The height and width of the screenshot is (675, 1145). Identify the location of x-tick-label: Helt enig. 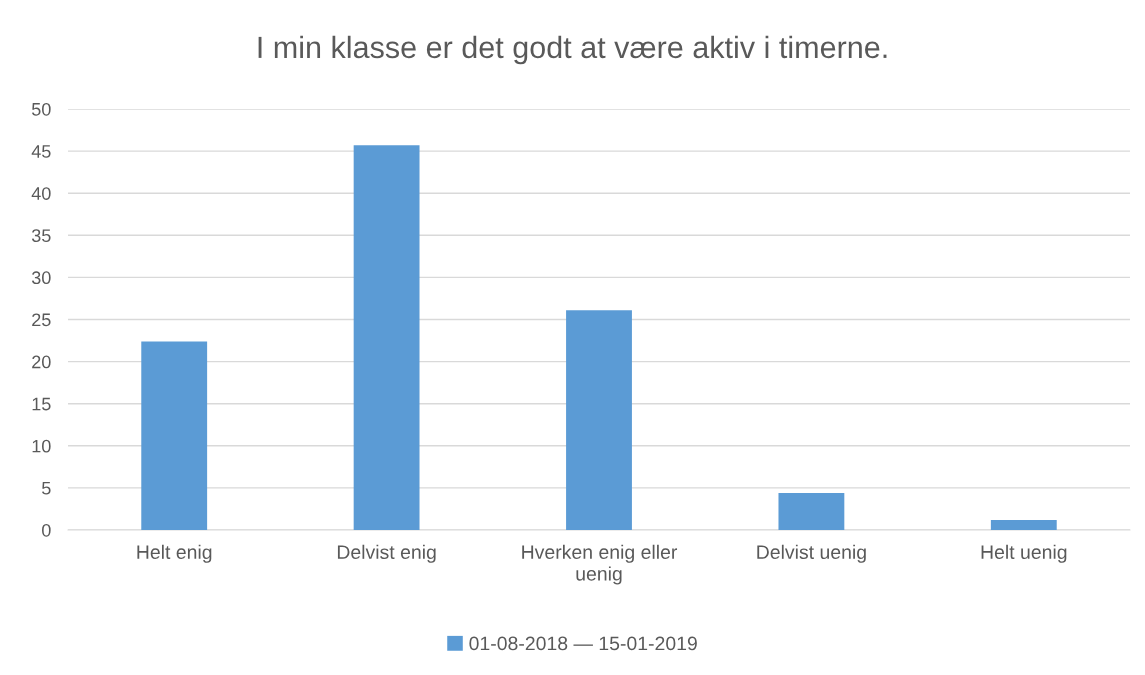
(174, 553).